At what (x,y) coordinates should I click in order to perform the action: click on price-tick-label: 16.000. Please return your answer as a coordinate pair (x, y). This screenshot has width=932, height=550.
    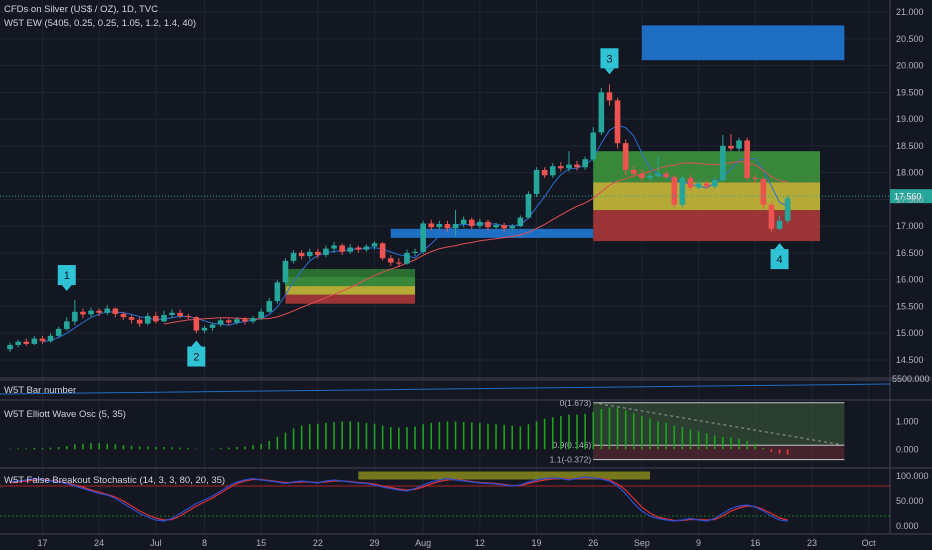
    Looking at the image, I should click on (910, 280).